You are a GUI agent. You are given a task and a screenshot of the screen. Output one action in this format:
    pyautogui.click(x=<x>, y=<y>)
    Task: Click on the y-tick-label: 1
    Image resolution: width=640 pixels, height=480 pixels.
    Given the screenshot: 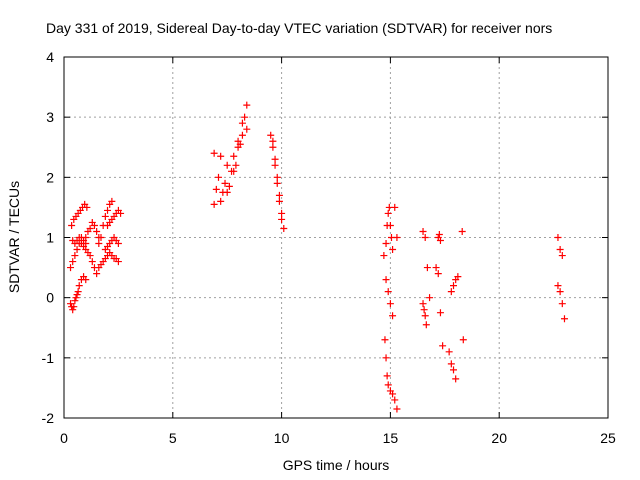 What is the action you would take?
    pyautogui.click(x=50, y=238)
    